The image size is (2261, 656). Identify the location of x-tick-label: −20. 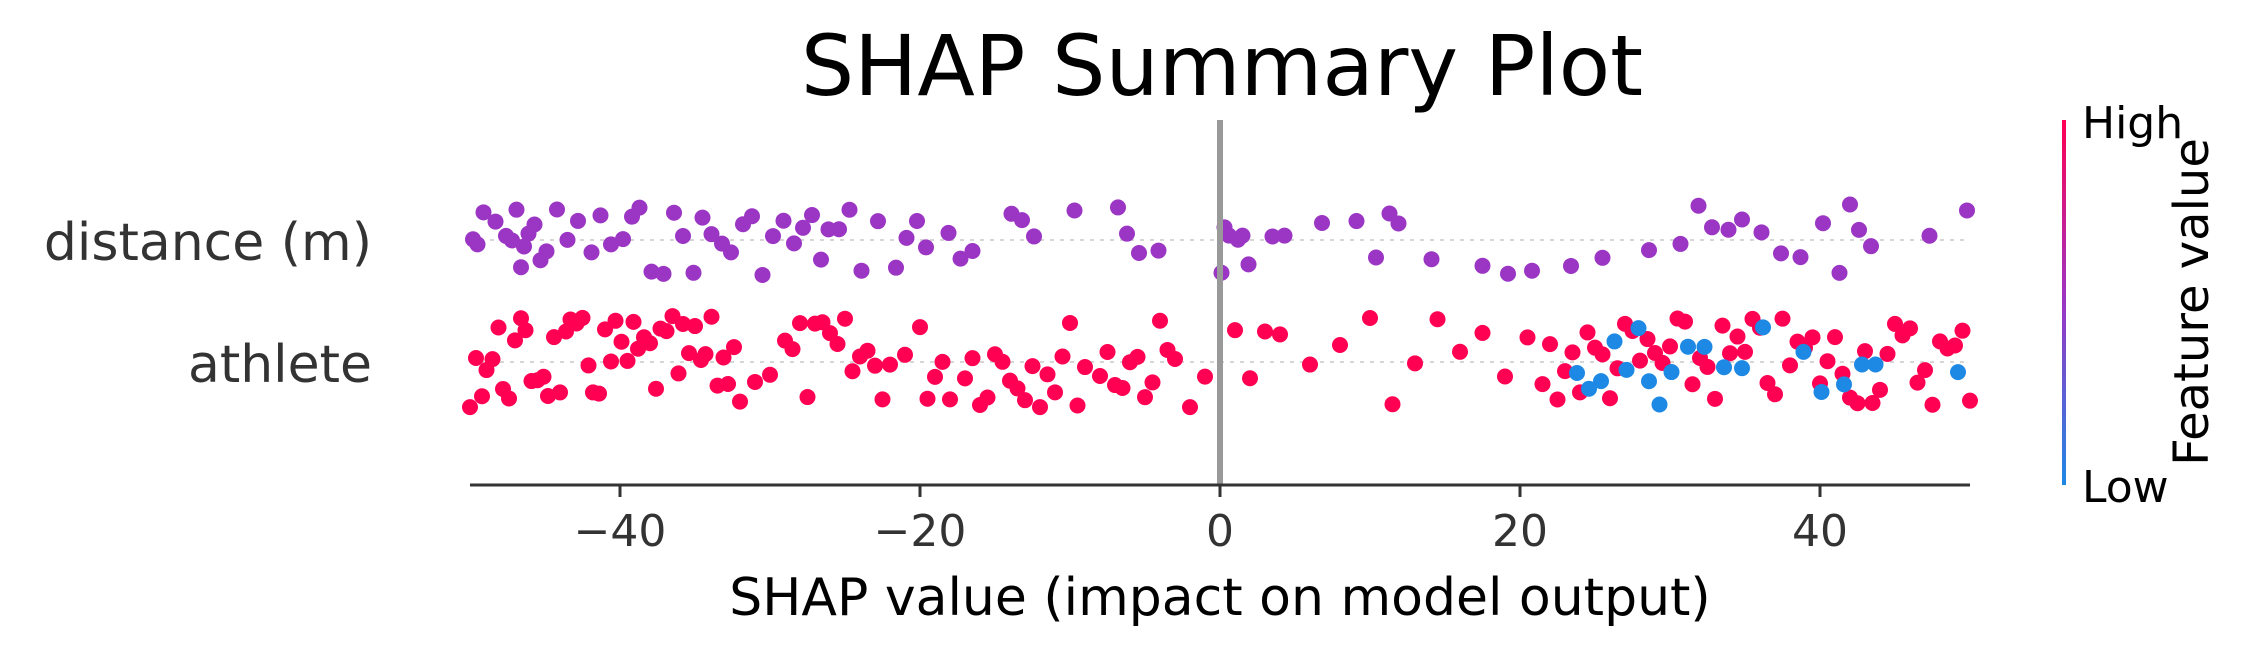
(920, 531).